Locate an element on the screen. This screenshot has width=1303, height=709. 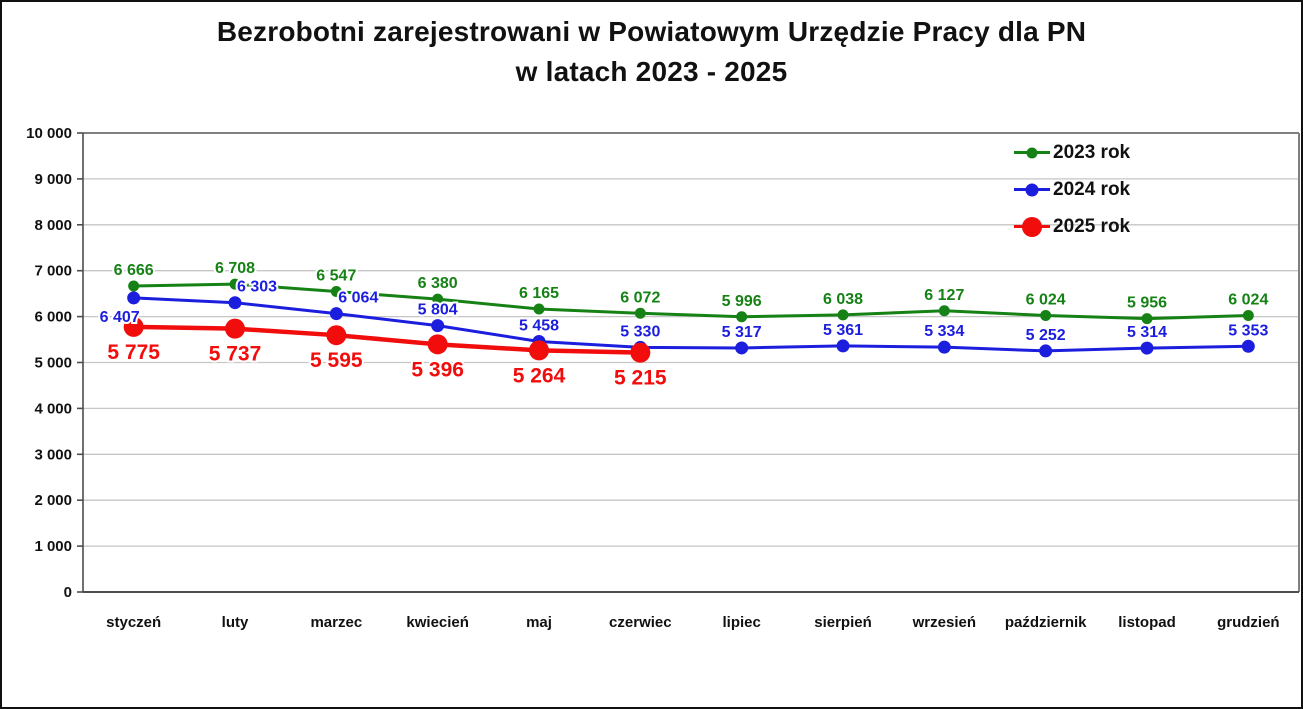
y-axis-tick-label: 10 000 is located at coordinates (49, 133).